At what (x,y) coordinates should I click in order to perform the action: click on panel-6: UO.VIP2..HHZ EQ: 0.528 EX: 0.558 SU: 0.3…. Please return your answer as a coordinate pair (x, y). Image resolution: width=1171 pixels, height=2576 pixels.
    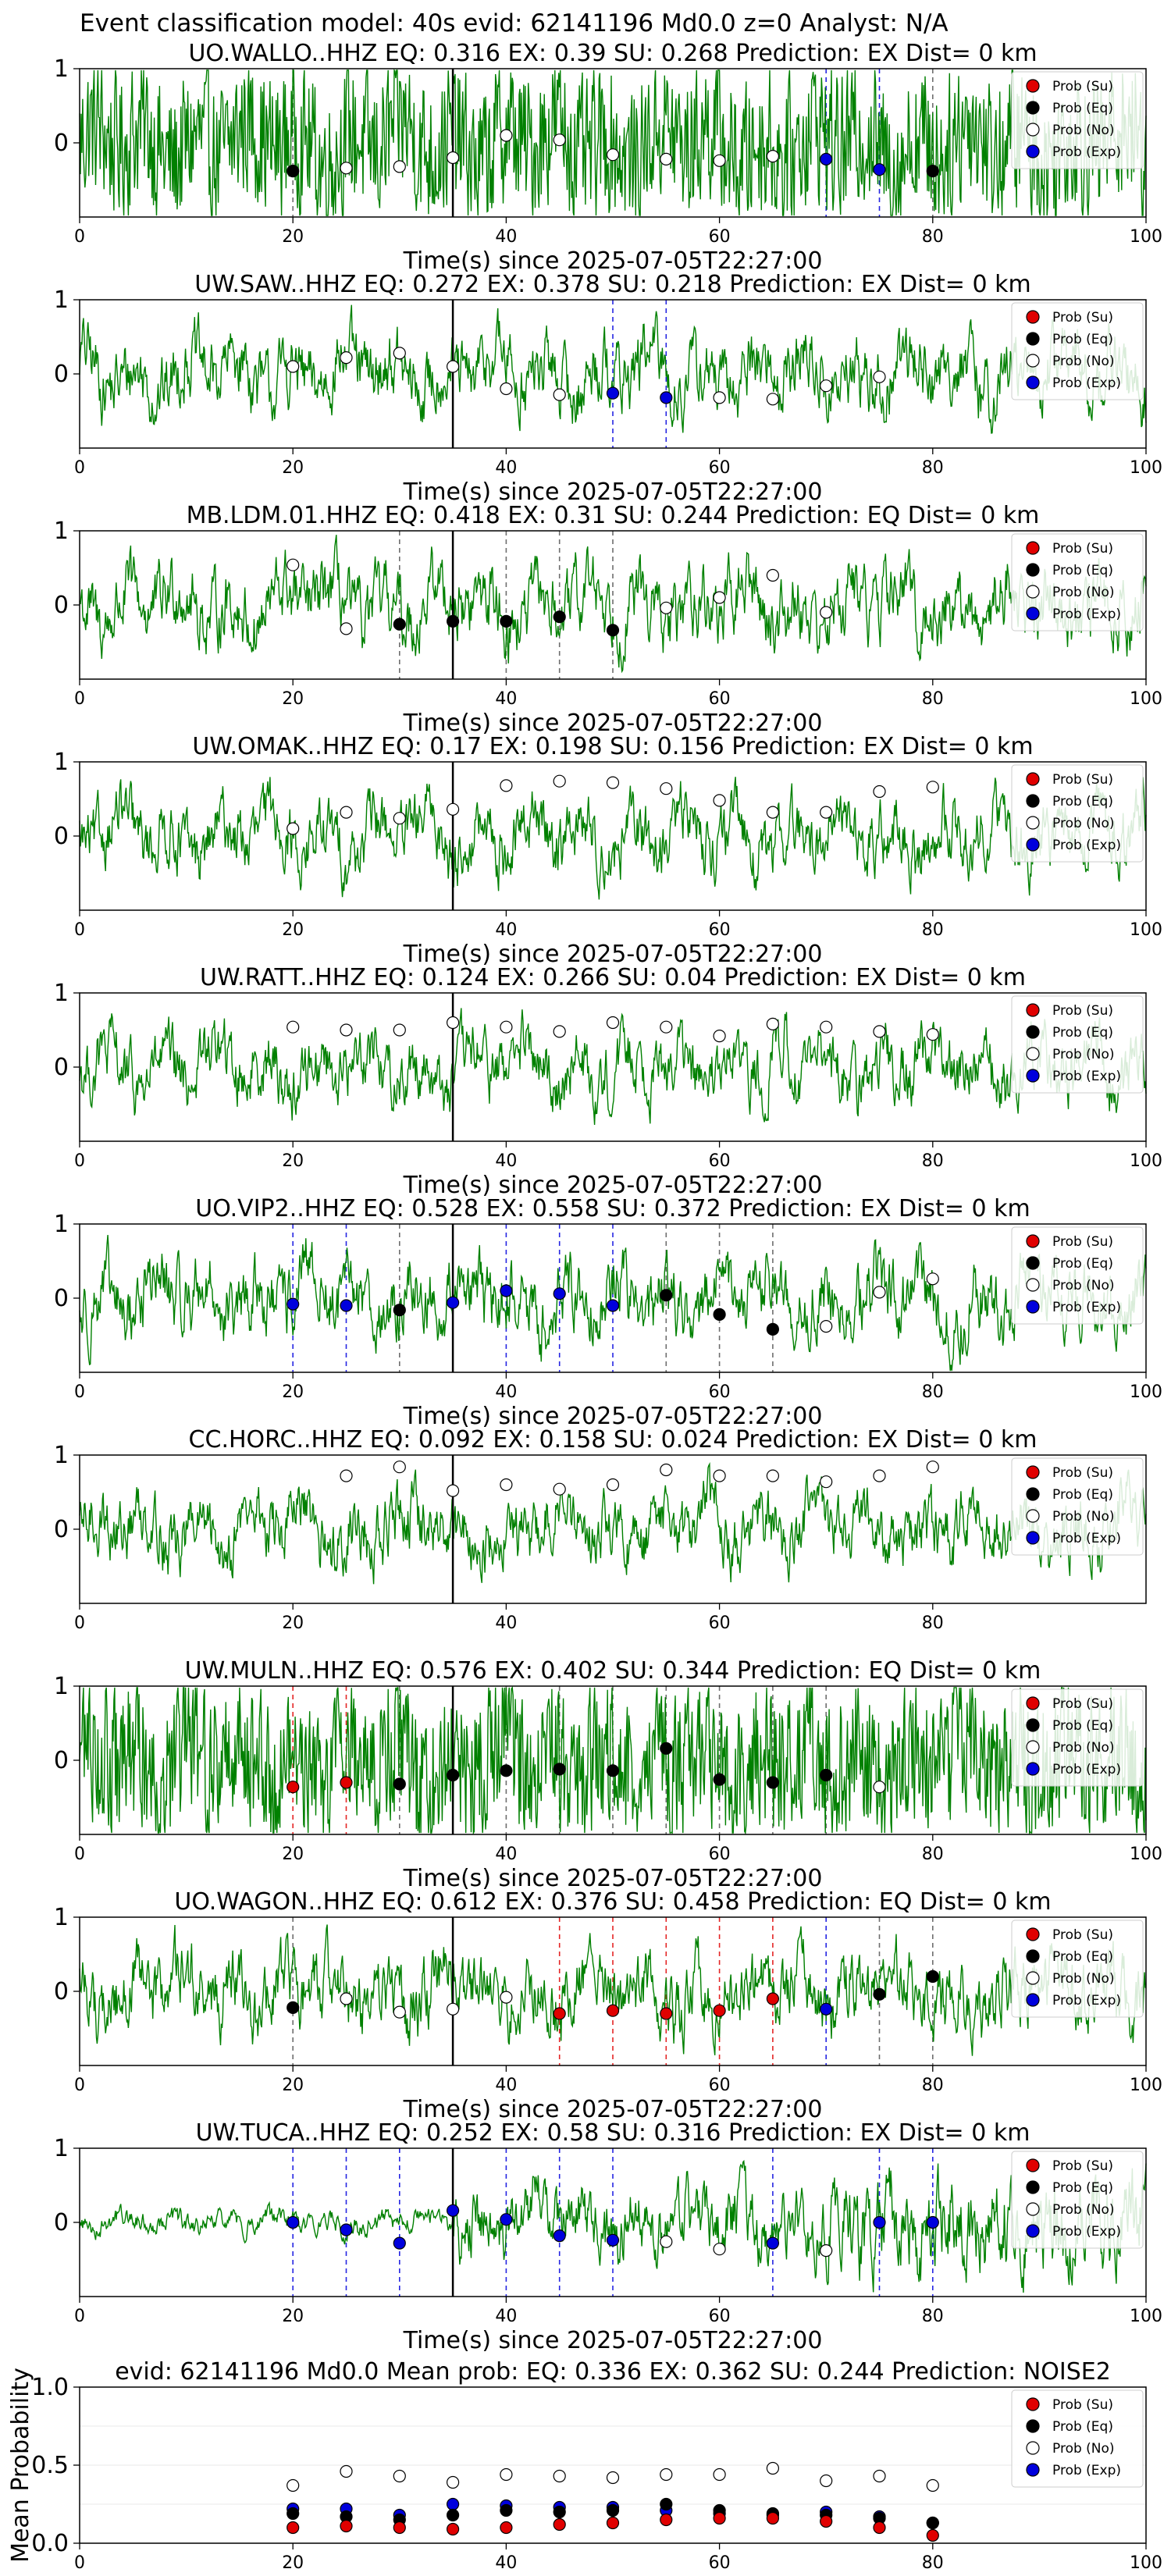
    Looking at the image, I should click on (608, 1312).